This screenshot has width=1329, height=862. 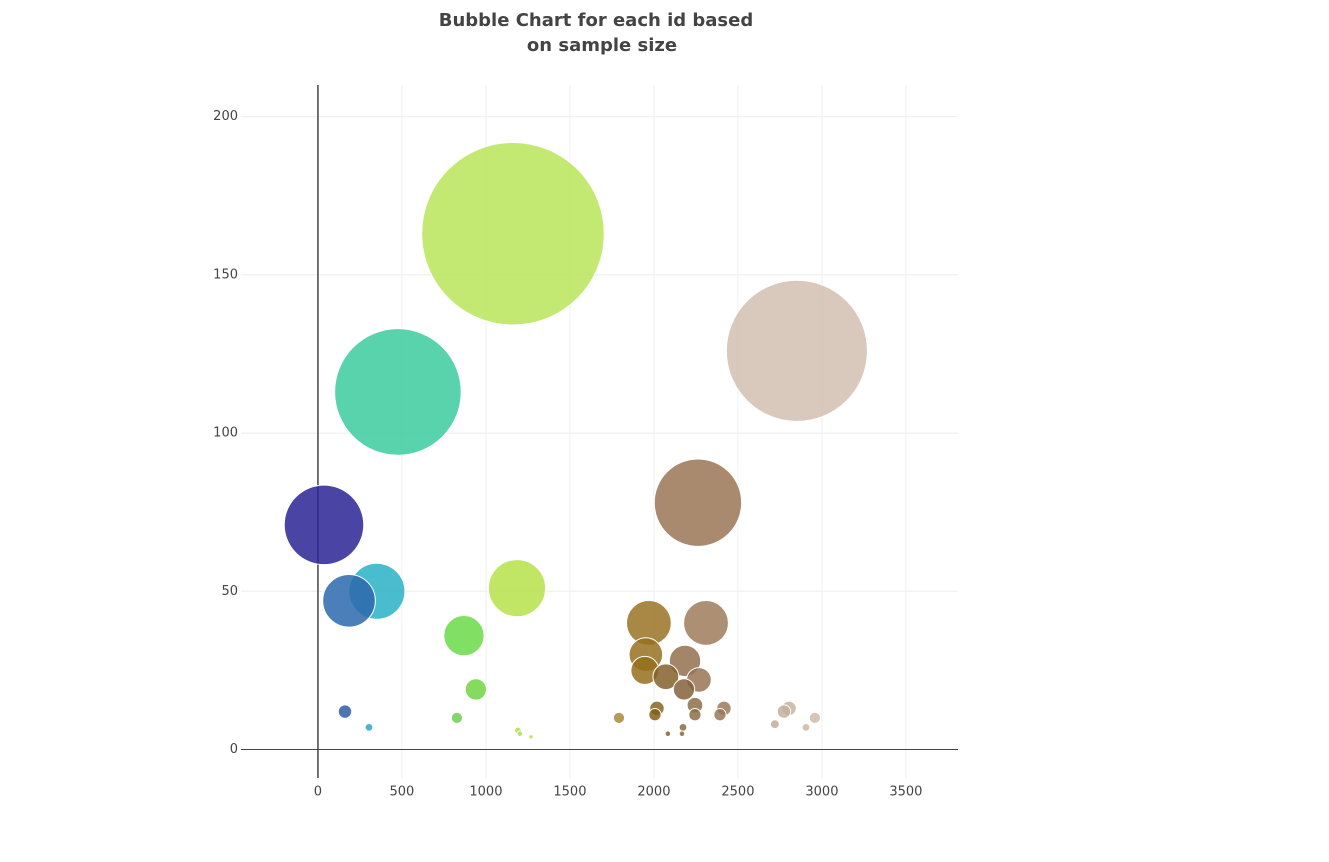 What do you see at coordinates (225, 116) in the screenshot?
I see `y-tick-label: 200` at bounding box center [225, 116].